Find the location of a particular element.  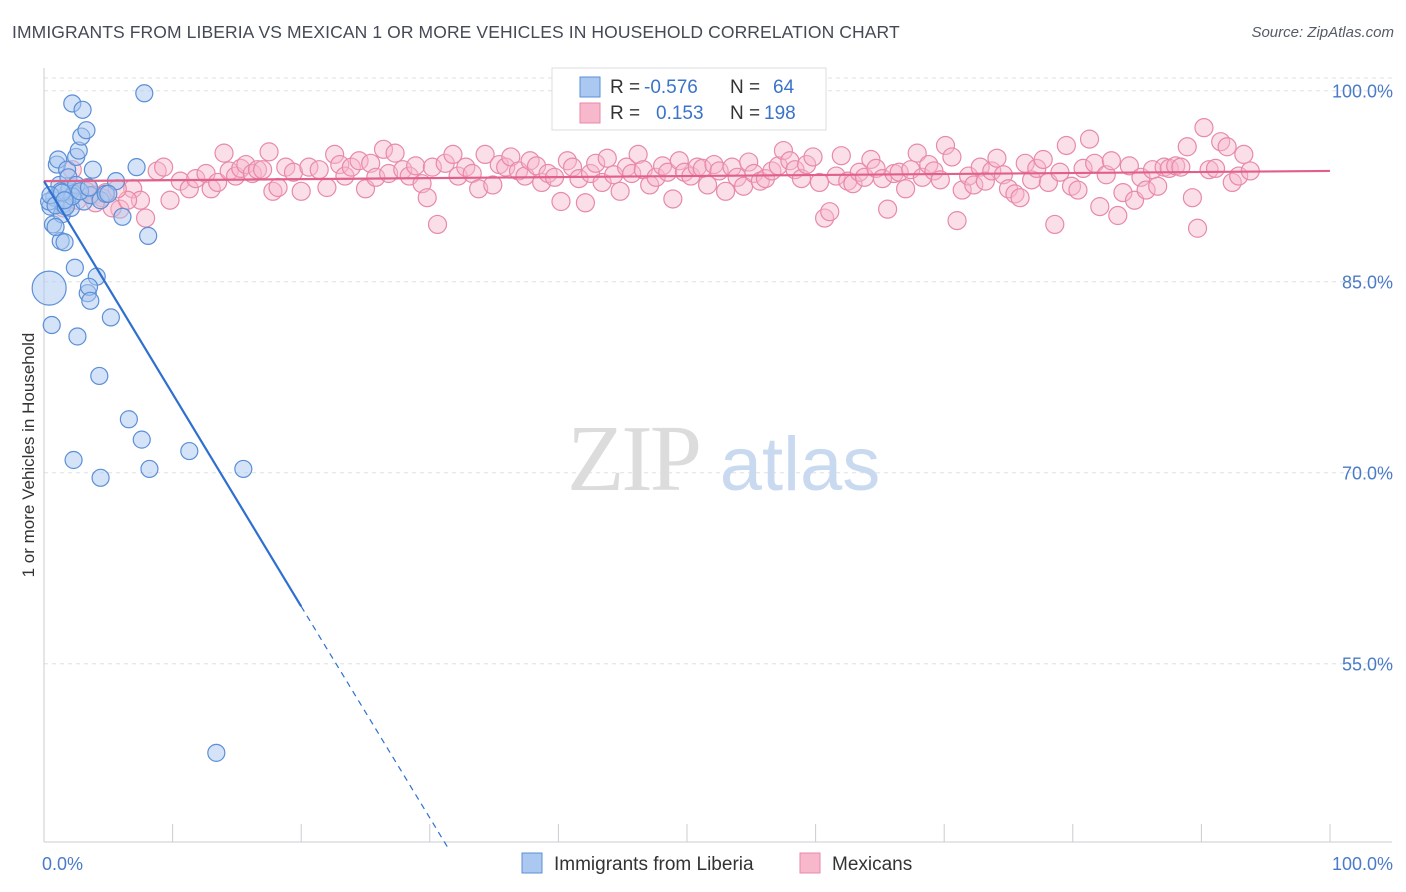

y-tick-label: 70.0% is located at coordinates (1367, 474).